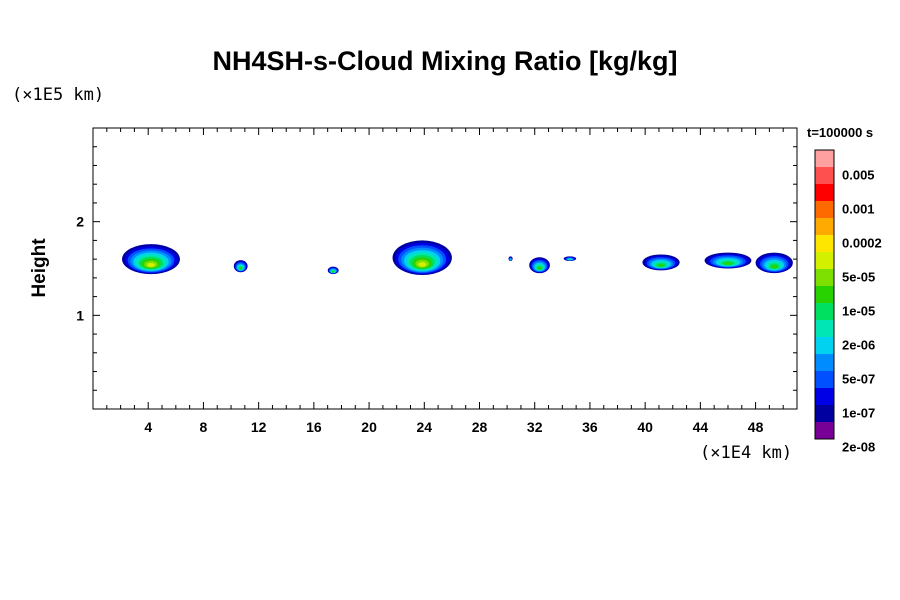 The width and height of the screenshot is (900, 600). Describe the element at coordinates (746, 453) in the screenshot. I see `x-axis-unit: (×1E4 km)` at that location.